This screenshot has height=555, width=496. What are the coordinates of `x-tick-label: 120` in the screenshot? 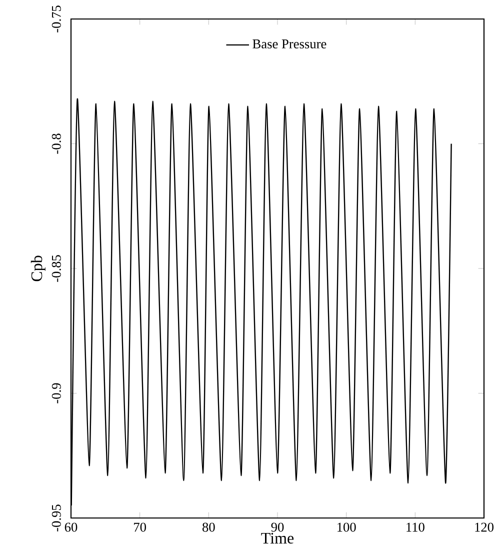 It's located at (484, 527).